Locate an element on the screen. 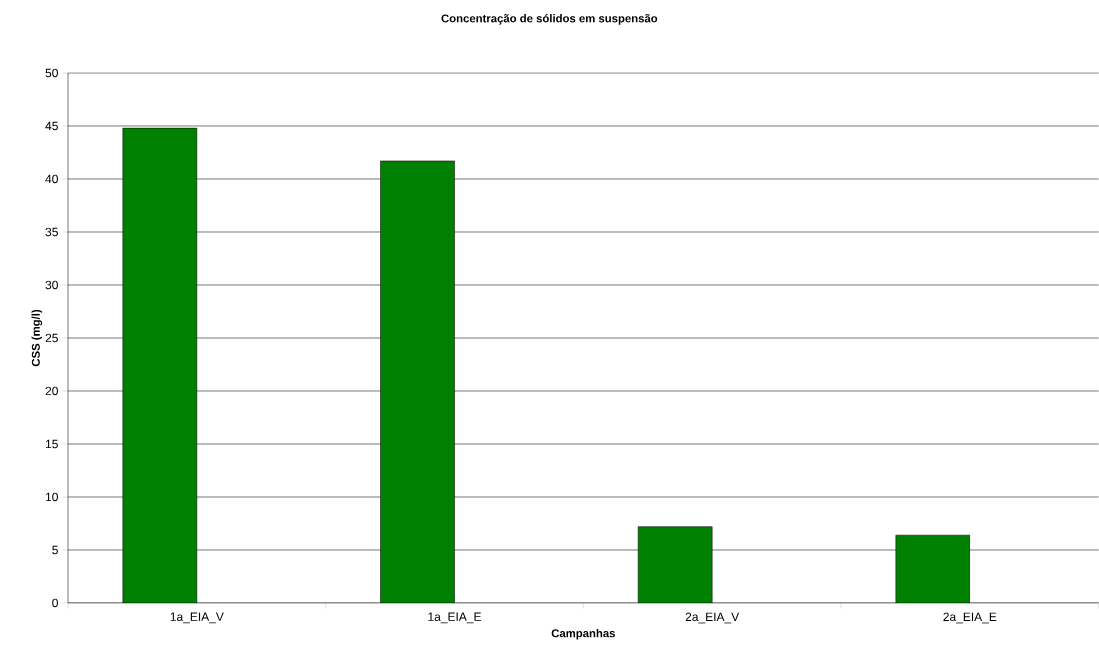 The height and width of the screenshot is (666, 1099). x-tick-label: 1a_EIA_E is located at coordinates (454, 618).